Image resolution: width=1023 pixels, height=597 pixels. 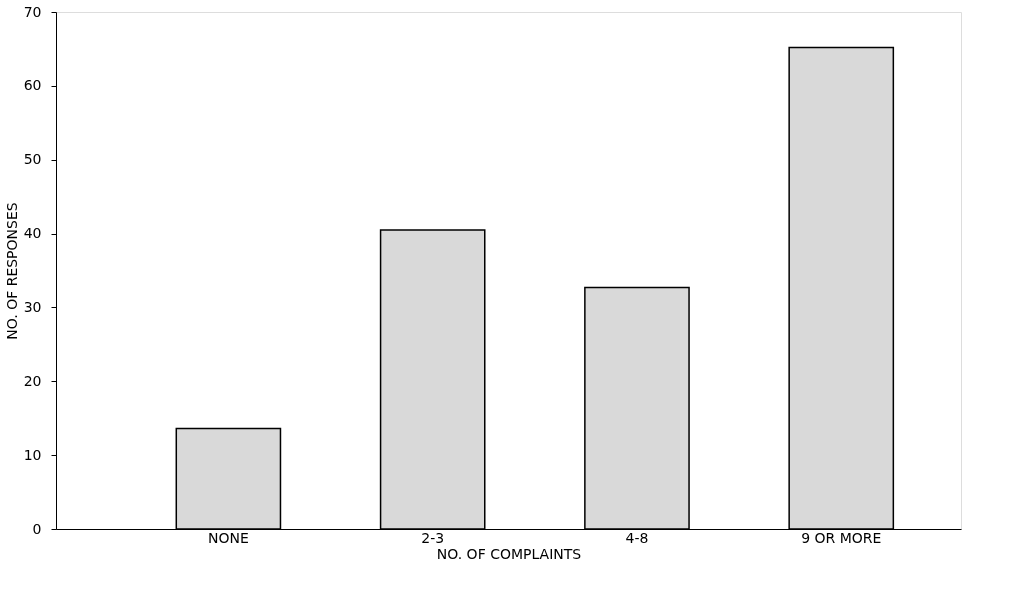 What do you see at coordinates (433, 537) in the screenshot?
I see `x-tick-label: 2-3` at bounding box center [433, 537].